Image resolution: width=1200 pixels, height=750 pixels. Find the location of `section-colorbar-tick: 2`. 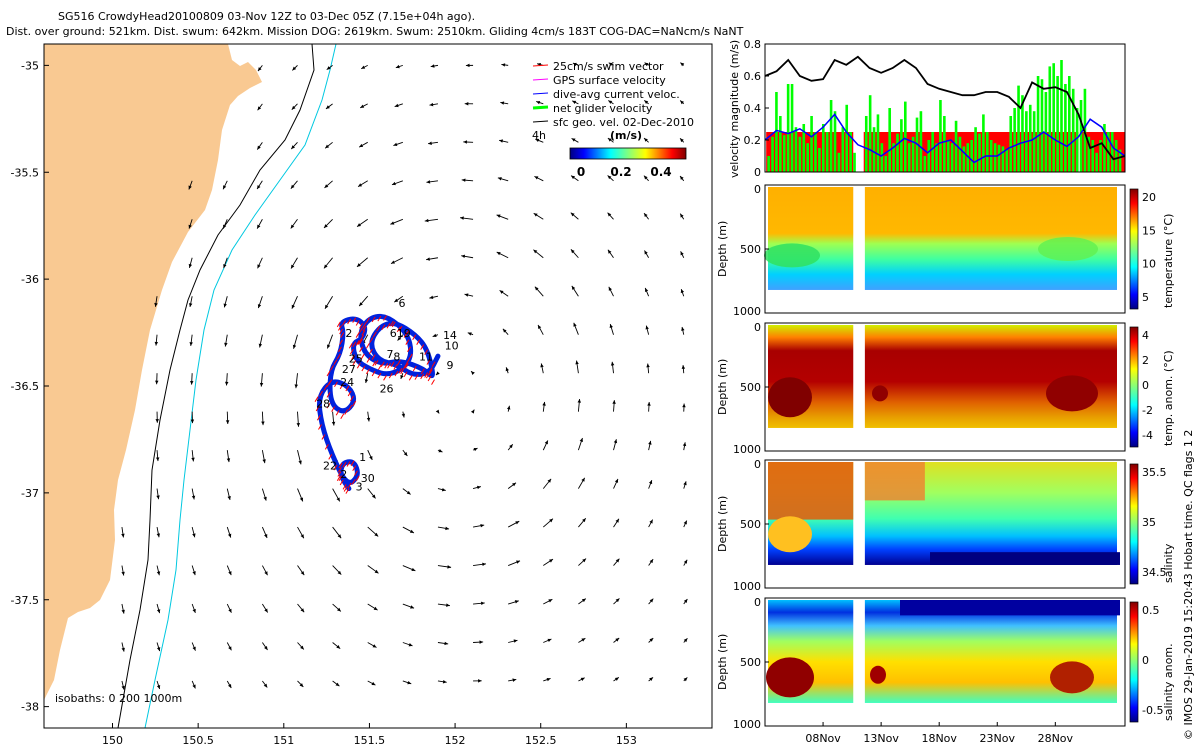

section-colorbar-tick: 2 is located at coordinates (1145, 360).